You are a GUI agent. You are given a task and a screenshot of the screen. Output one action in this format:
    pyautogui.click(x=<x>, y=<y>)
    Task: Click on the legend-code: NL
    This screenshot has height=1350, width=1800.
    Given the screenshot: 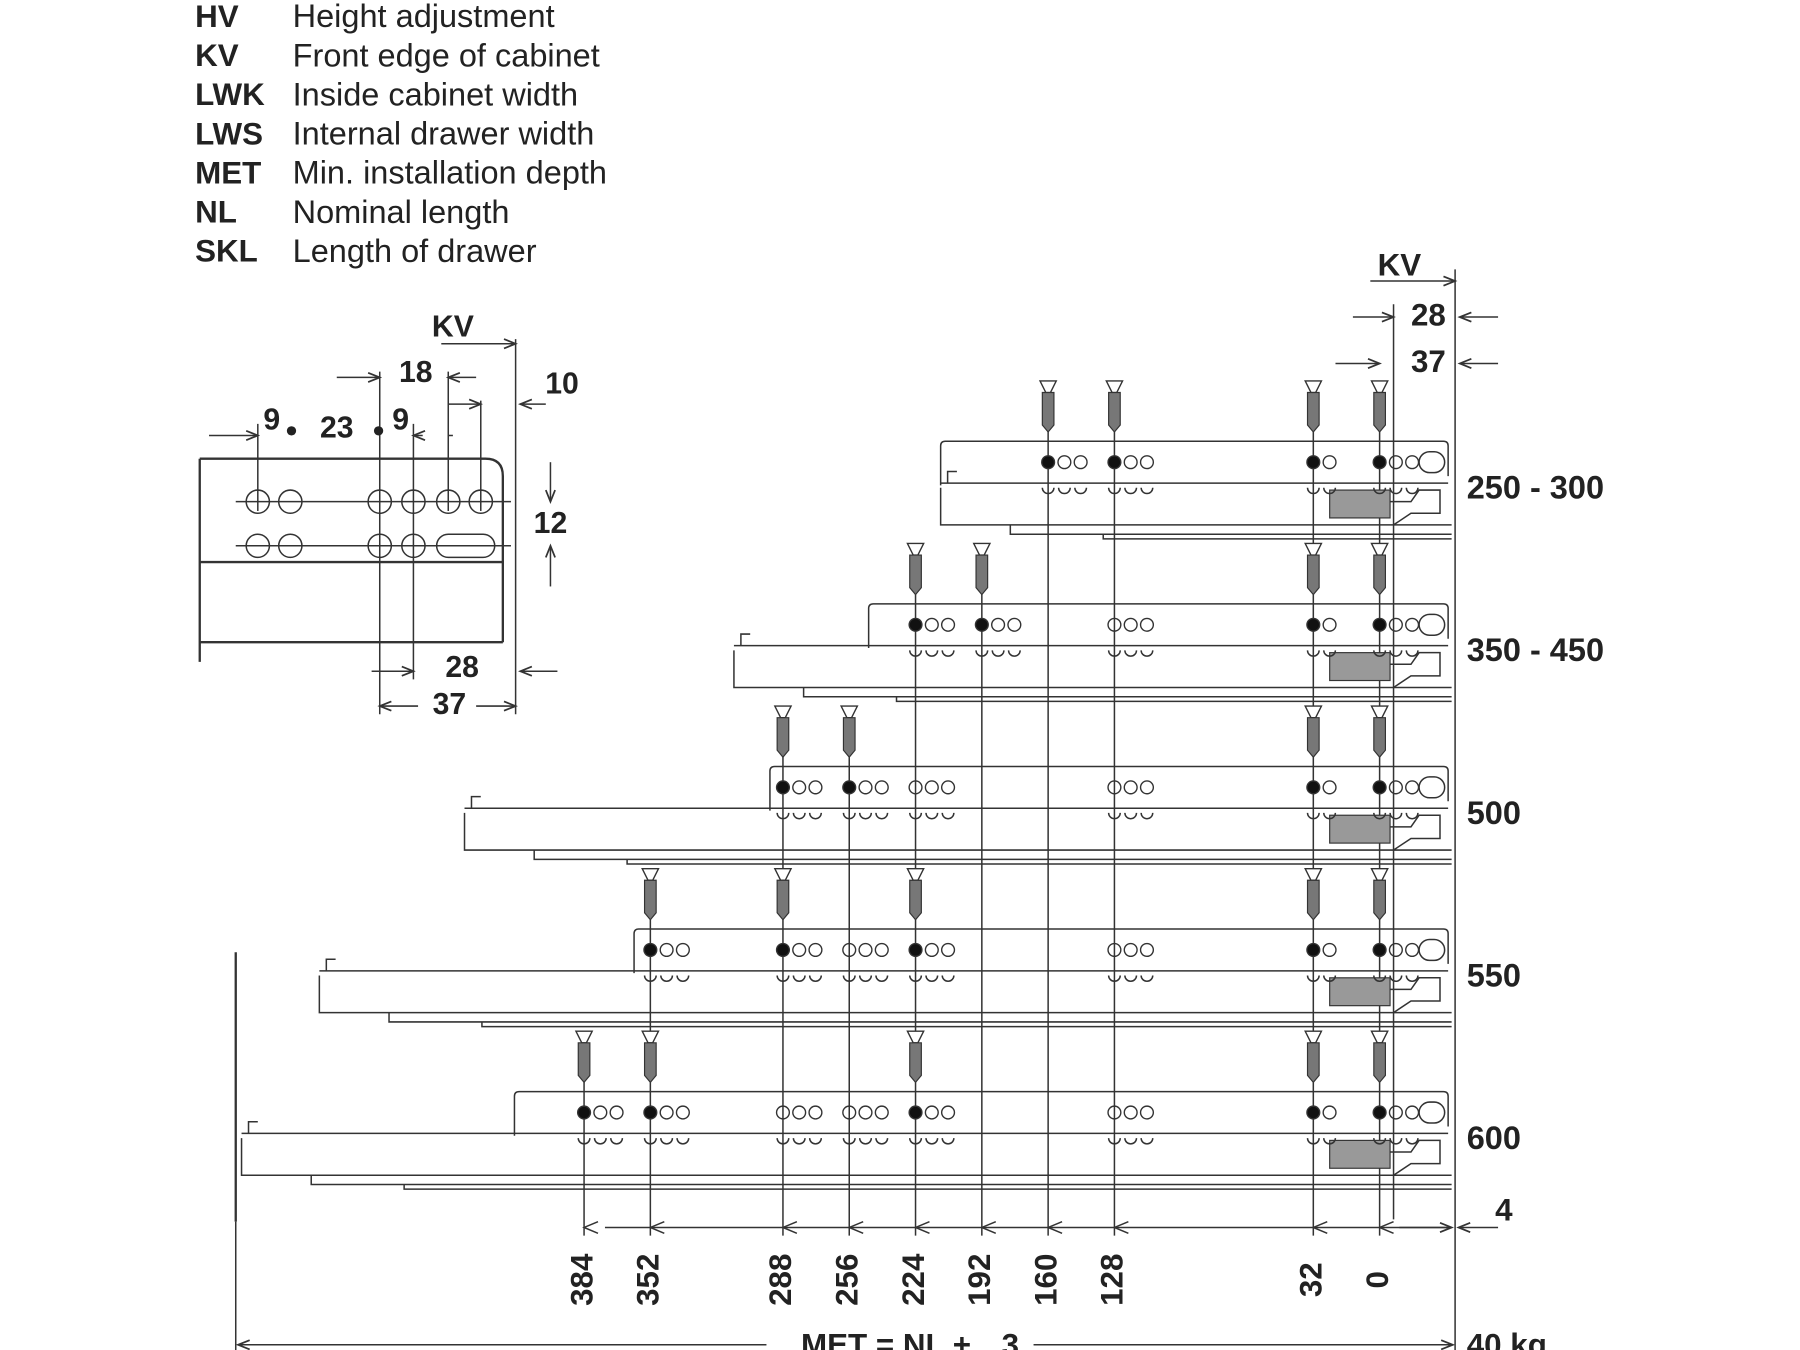 What is the action you would take?
    pyautogui.click(x=216, y=212)
    